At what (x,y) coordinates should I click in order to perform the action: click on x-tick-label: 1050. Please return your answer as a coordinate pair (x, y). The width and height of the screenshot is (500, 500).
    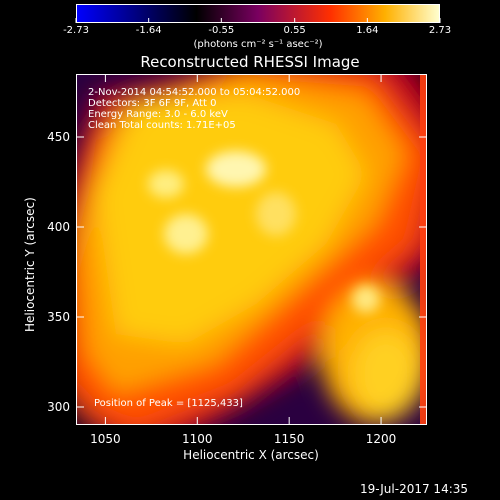
    Looking at the image, I should click on (105, 439).